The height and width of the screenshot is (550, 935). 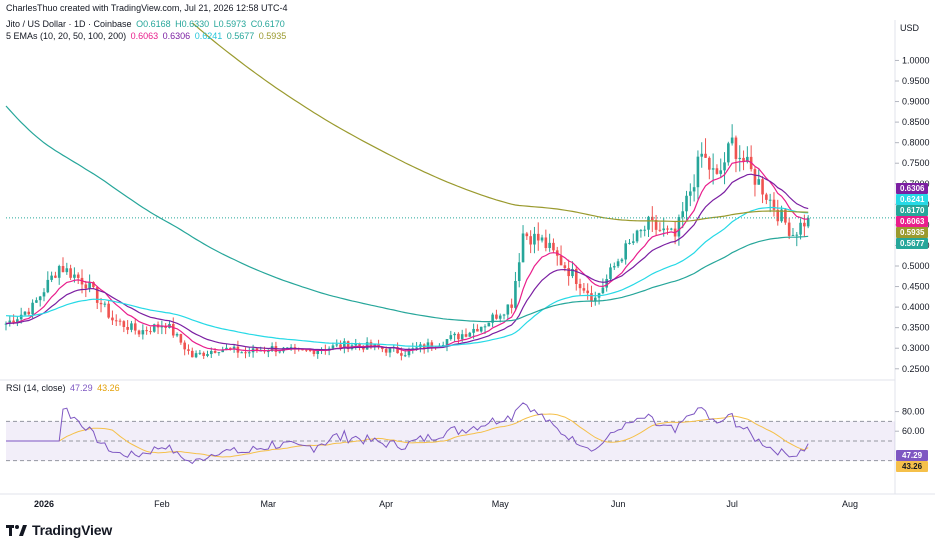 What do you see at coordinates (912, 232) in the screenshot?
I see `price-label-text: 0.5935` at bounding box center [912, 232].